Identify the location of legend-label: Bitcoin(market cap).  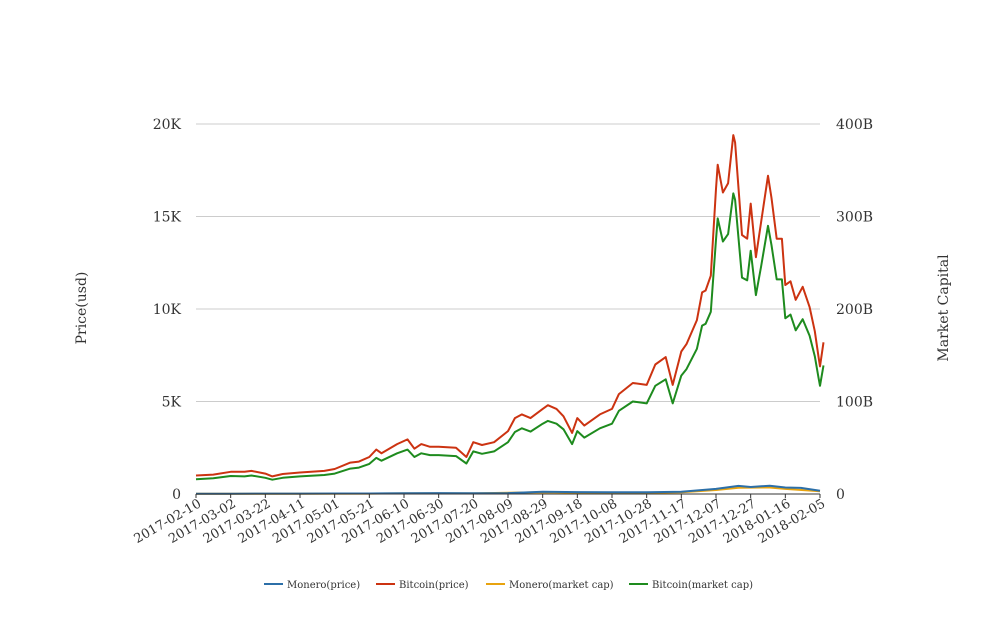
(702, 585).